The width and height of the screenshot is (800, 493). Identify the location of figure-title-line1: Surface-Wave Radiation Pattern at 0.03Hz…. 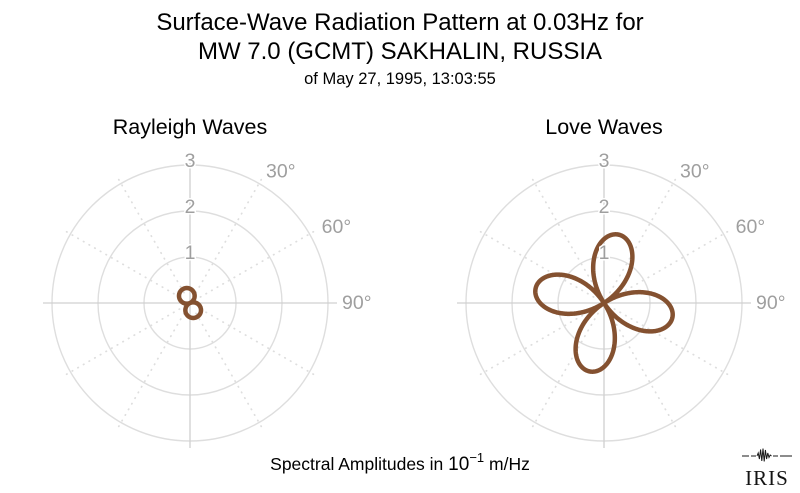
(400, 22).